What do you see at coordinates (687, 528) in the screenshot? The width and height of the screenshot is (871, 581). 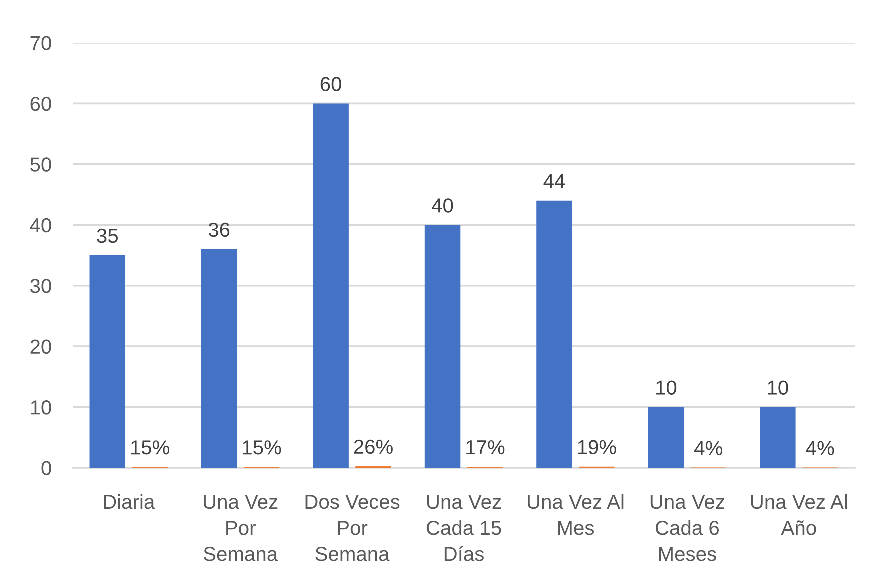 I see `x-tick-label: Una Vez Cada 6 Meses` at bounding box center [687, 528].